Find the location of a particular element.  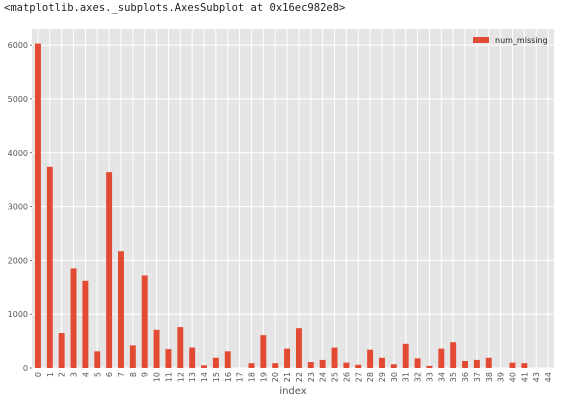

y-tick-label: 1000 is located at coordinates (18, 314).